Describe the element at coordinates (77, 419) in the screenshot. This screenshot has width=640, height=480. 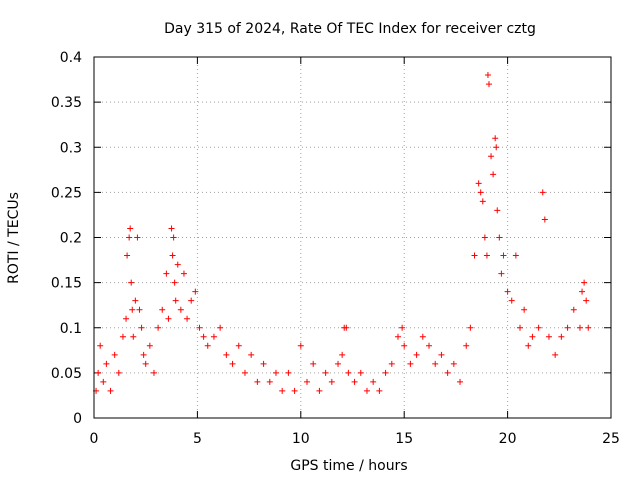
I see `y-tick-label: 0` at that location.